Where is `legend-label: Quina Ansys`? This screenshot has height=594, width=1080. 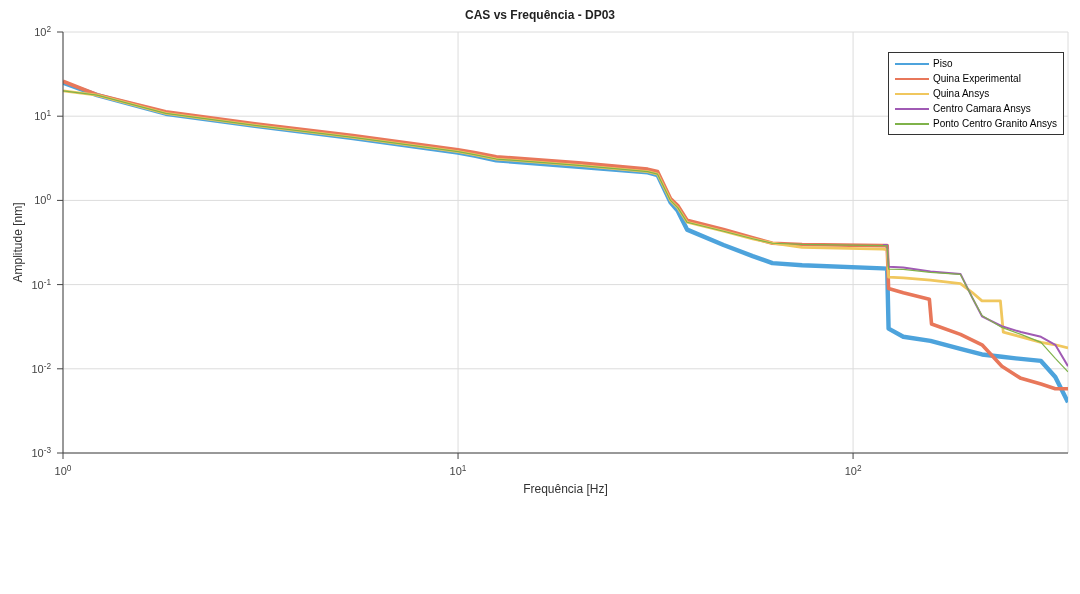 legend-label: Quina Ansys is located at coordinates (961, 93).